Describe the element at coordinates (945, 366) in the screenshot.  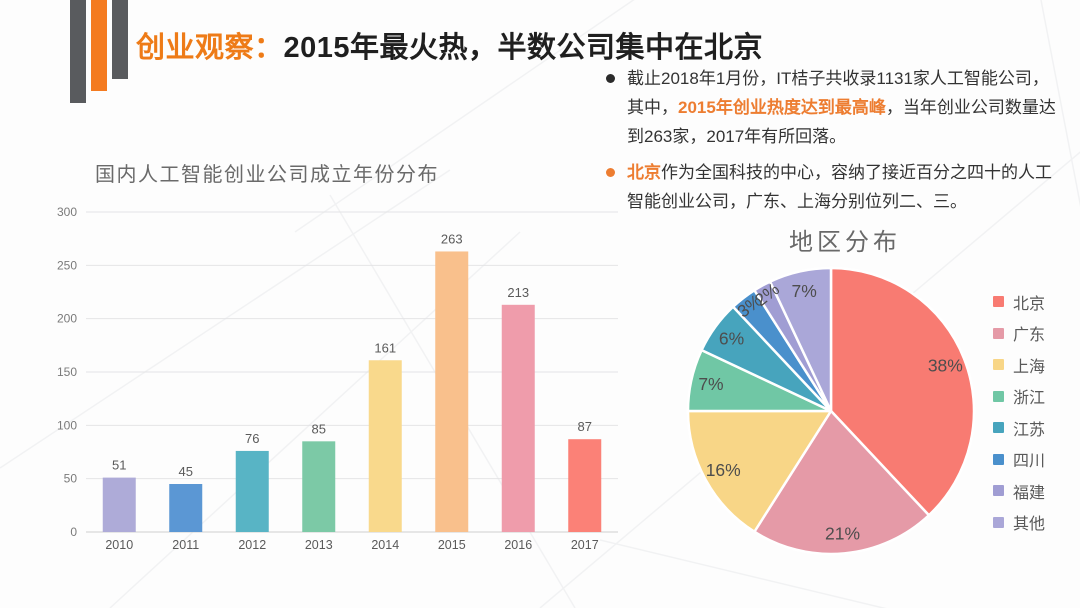
I see `pie-percent-label-北京: 38%` at that location.